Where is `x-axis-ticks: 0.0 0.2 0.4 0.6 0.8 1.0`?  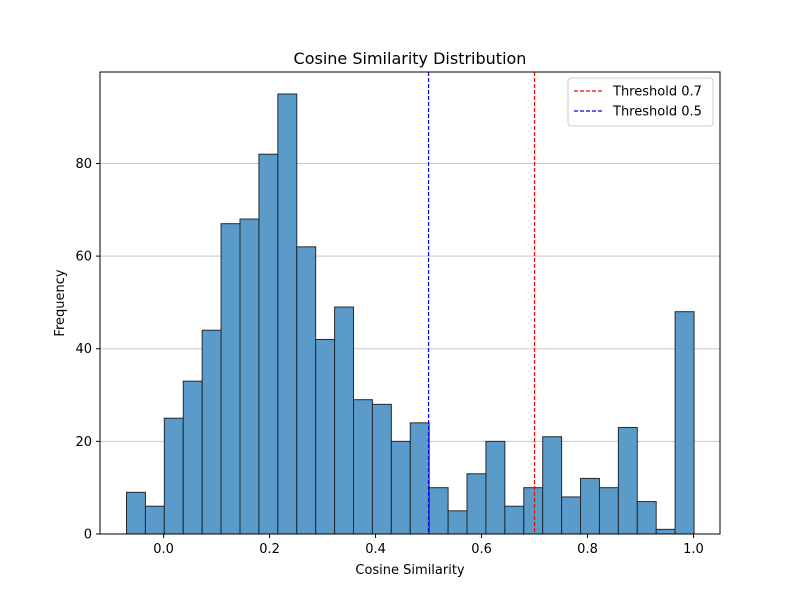 x-axis-ticks: 0.0 0.2 0.4 0.6 0.8 1.0 is located at coordinates (428, 545).